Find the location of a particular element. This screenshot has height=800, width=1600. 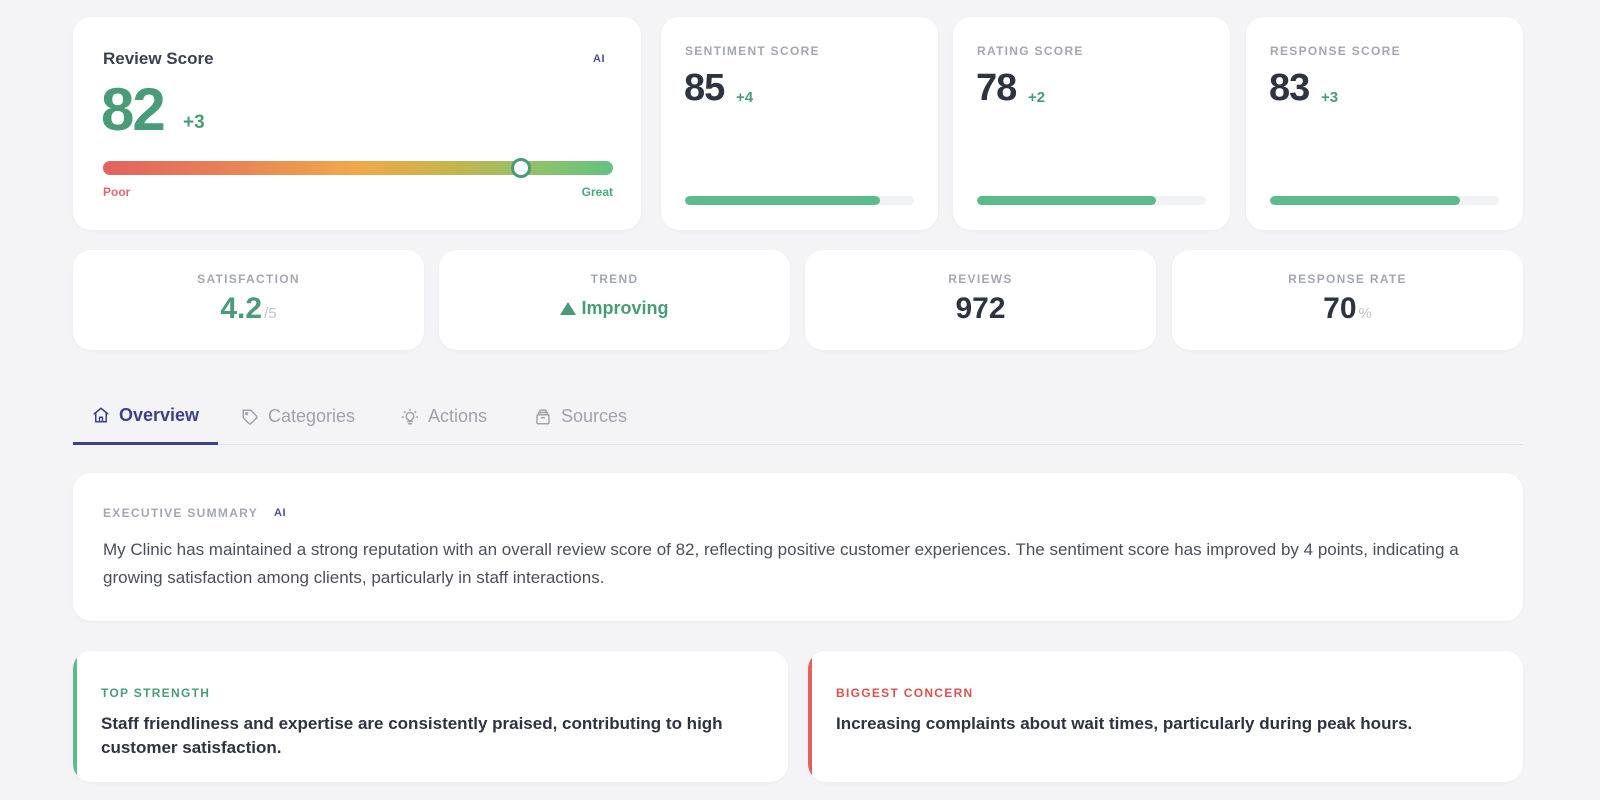

response-rate-unit: % is located at coordinates (1365, 313).